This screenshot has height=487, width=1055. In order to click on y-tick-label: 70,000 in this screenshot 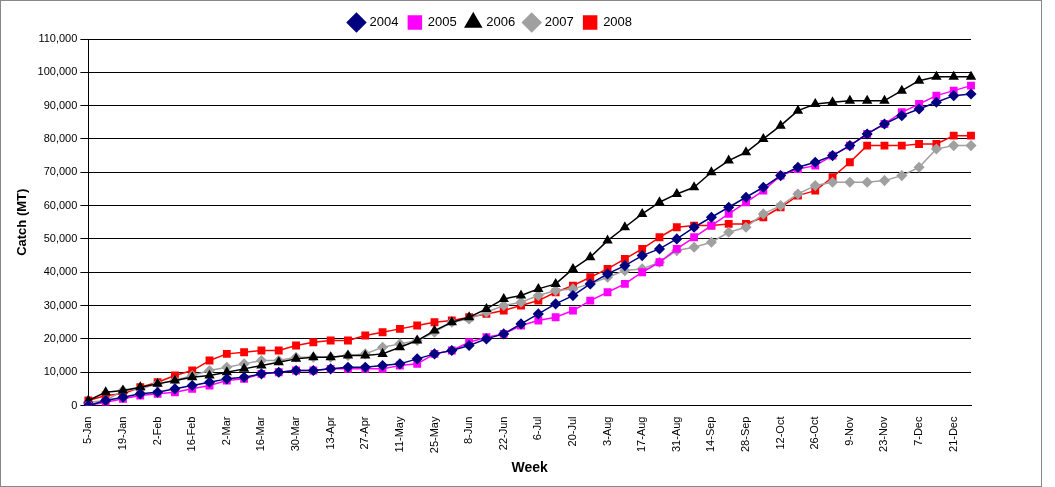, I will do `click(60, 171)`.